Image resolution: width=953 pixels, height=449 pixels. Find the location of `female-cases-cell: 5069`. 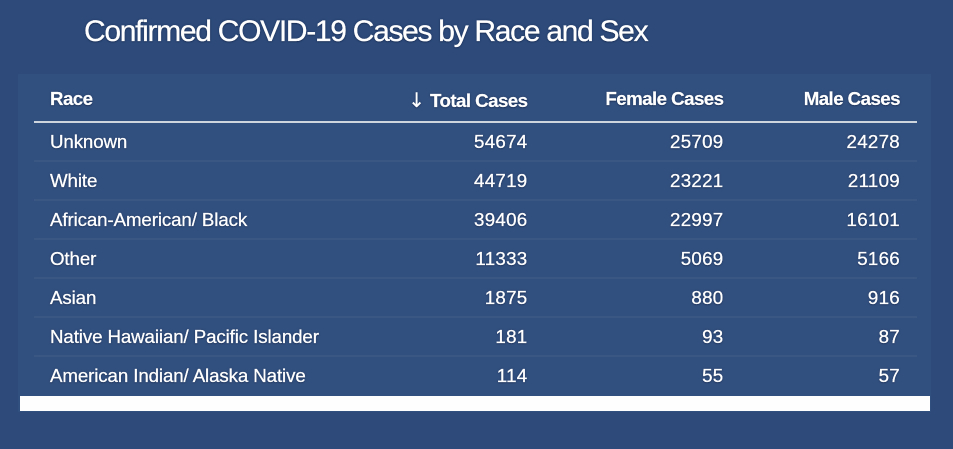

female-cases-cell: 5069 is located at coordinates (702, 258).